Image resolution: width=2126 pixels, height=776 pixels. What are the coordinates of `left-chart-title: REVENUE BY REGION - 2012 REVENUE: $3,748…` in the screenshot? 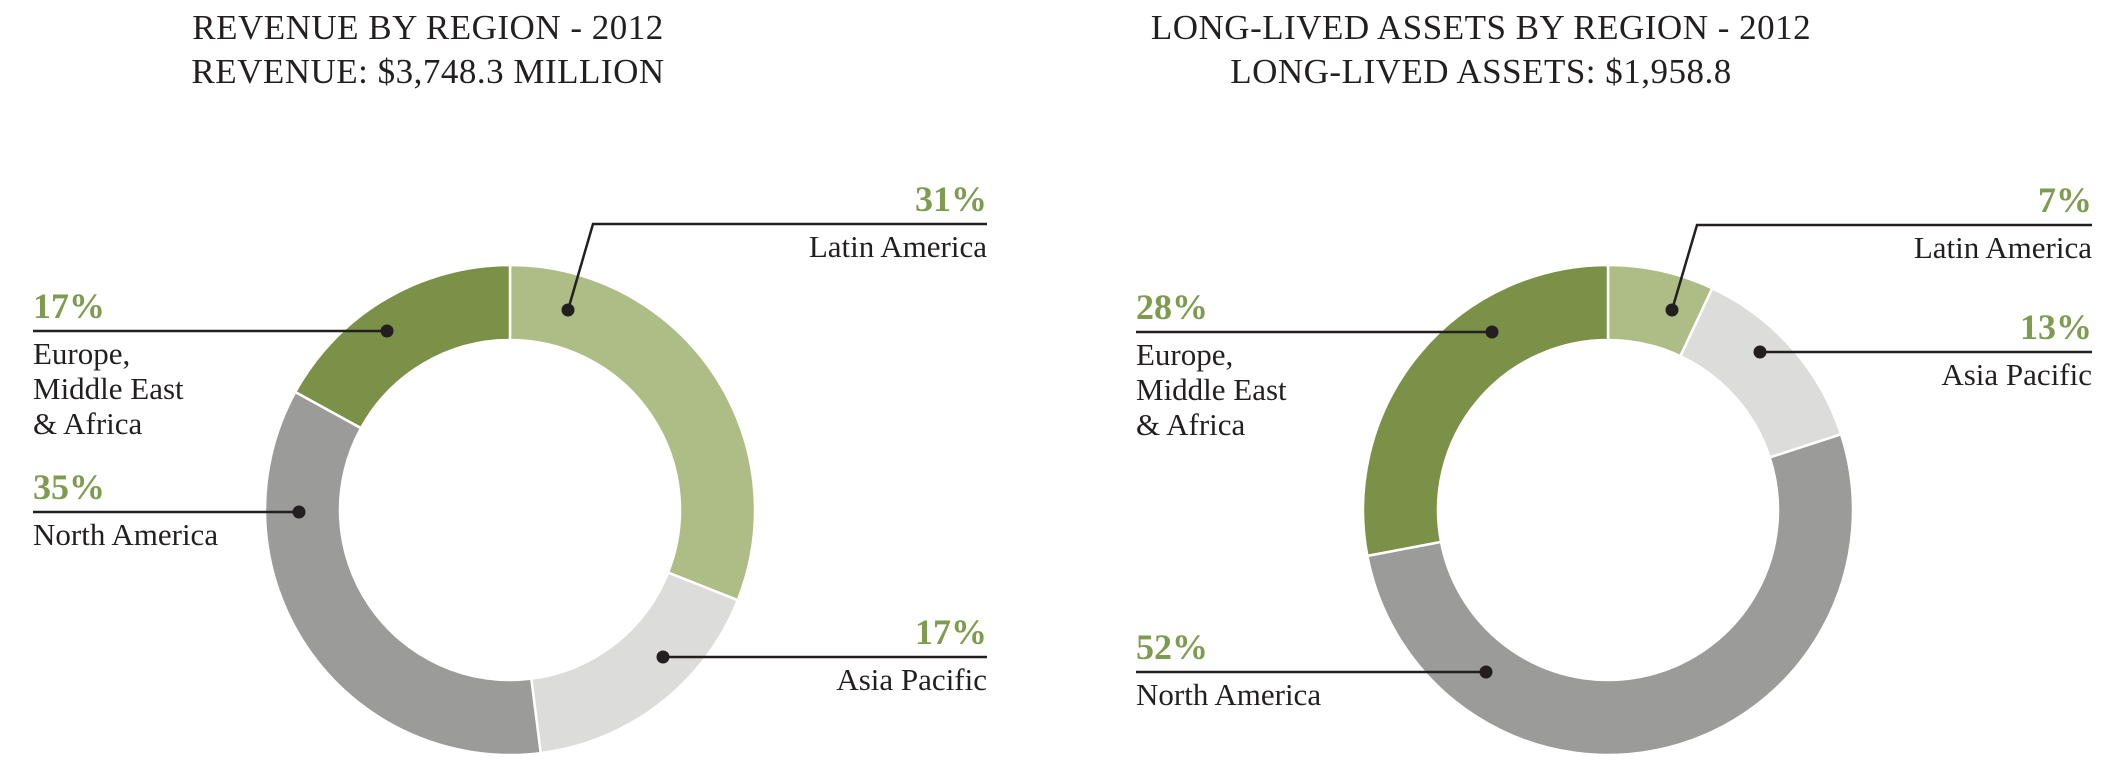 It's located at (428, 50).